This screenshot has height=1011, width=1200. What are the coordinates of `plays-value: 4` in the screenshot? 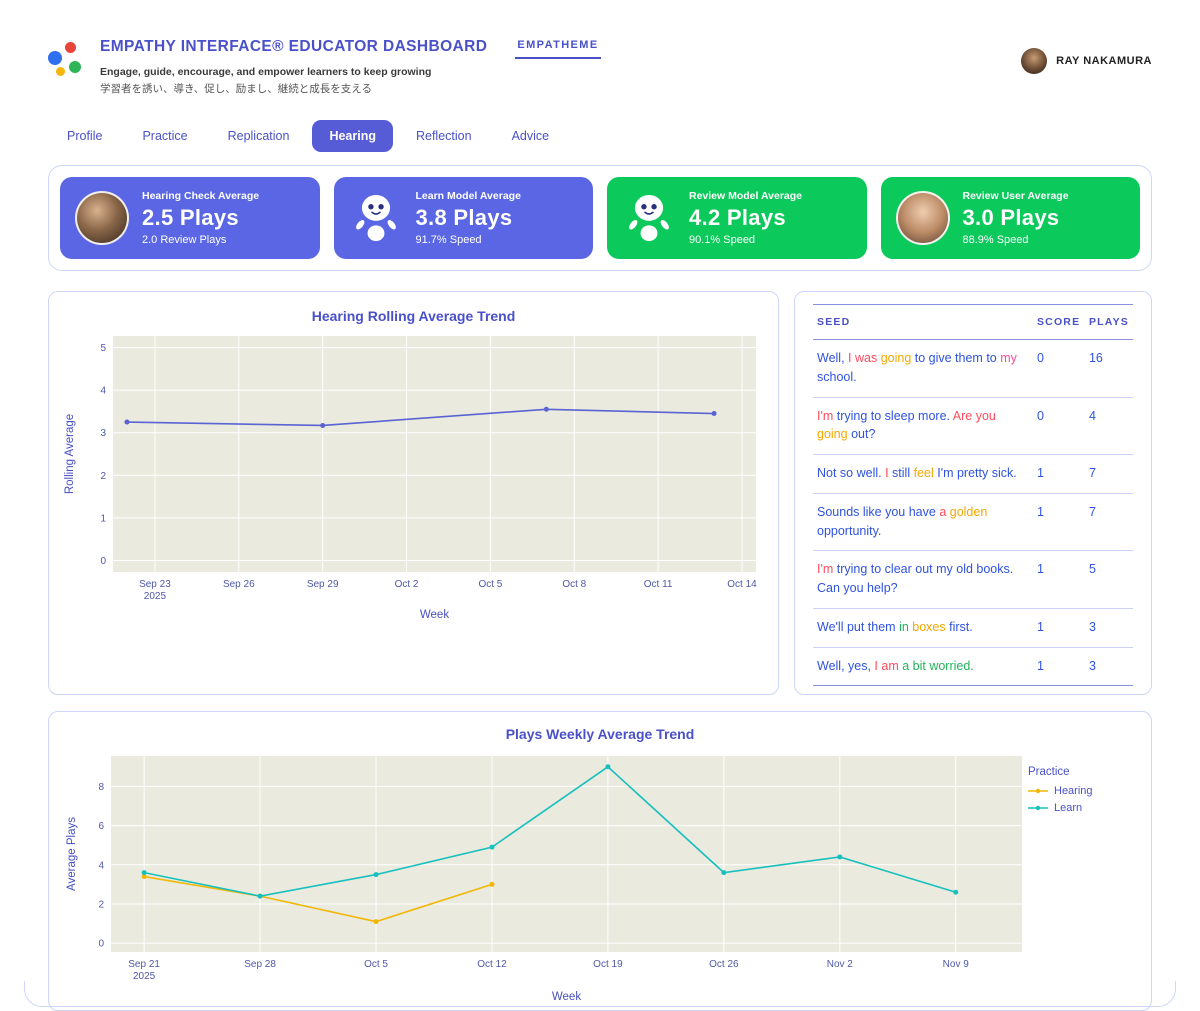 It's located at (1108, 426).